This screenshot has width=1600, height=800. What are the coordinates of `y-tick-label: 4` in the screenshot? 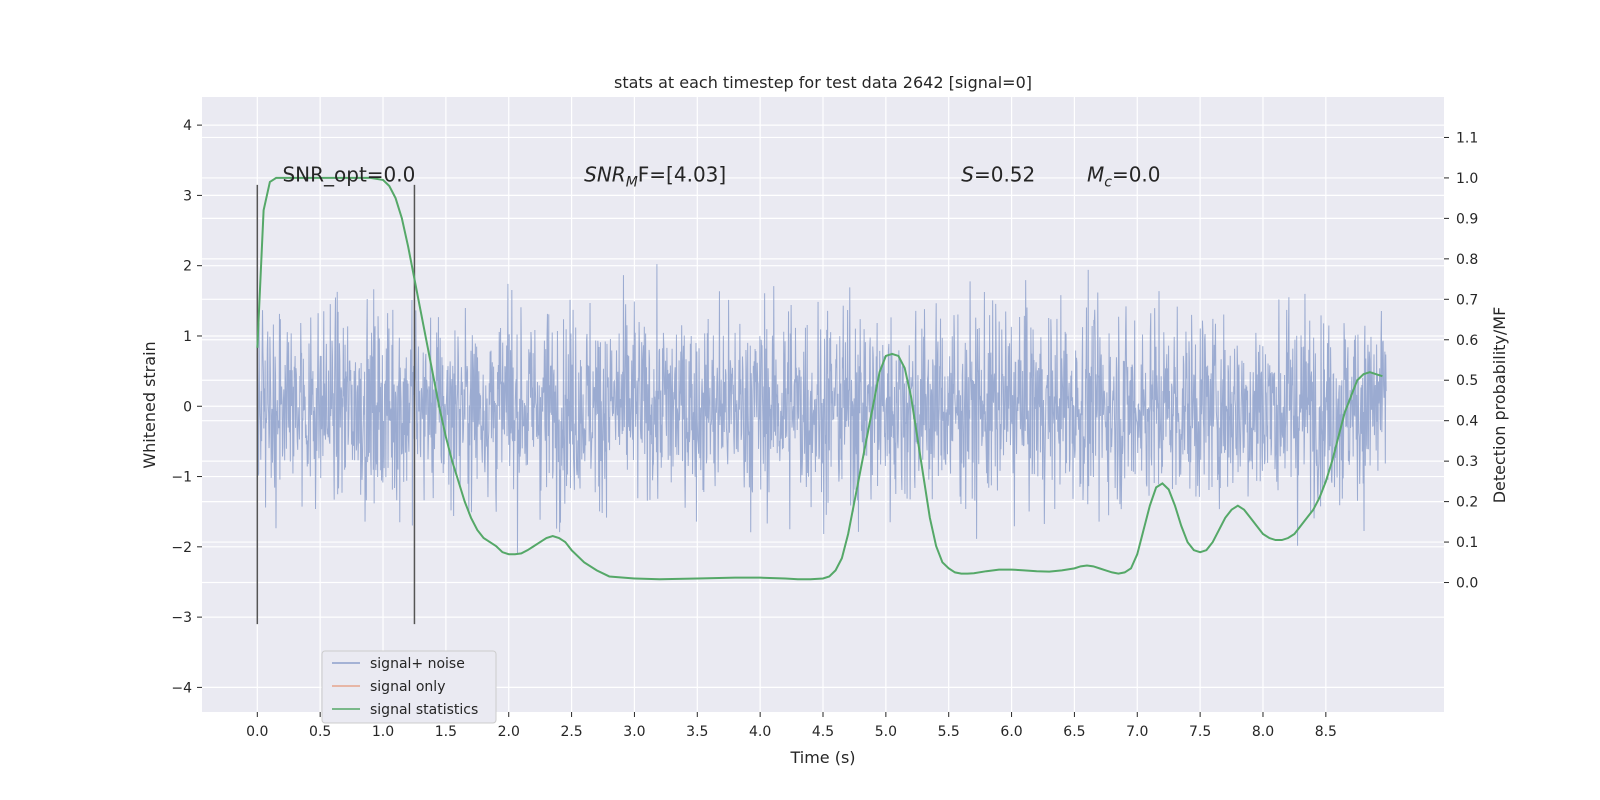 It's located at (187, 126).